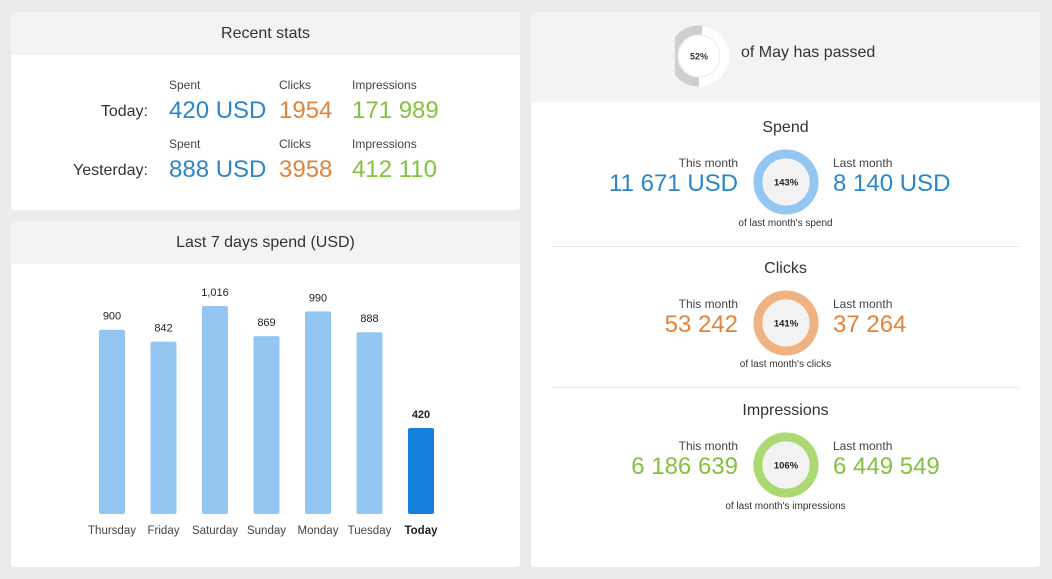 The height and width of the screenshot is (579, 1052). I want to click on month-progress-header: 52% of May has passed, so click(785, 57).